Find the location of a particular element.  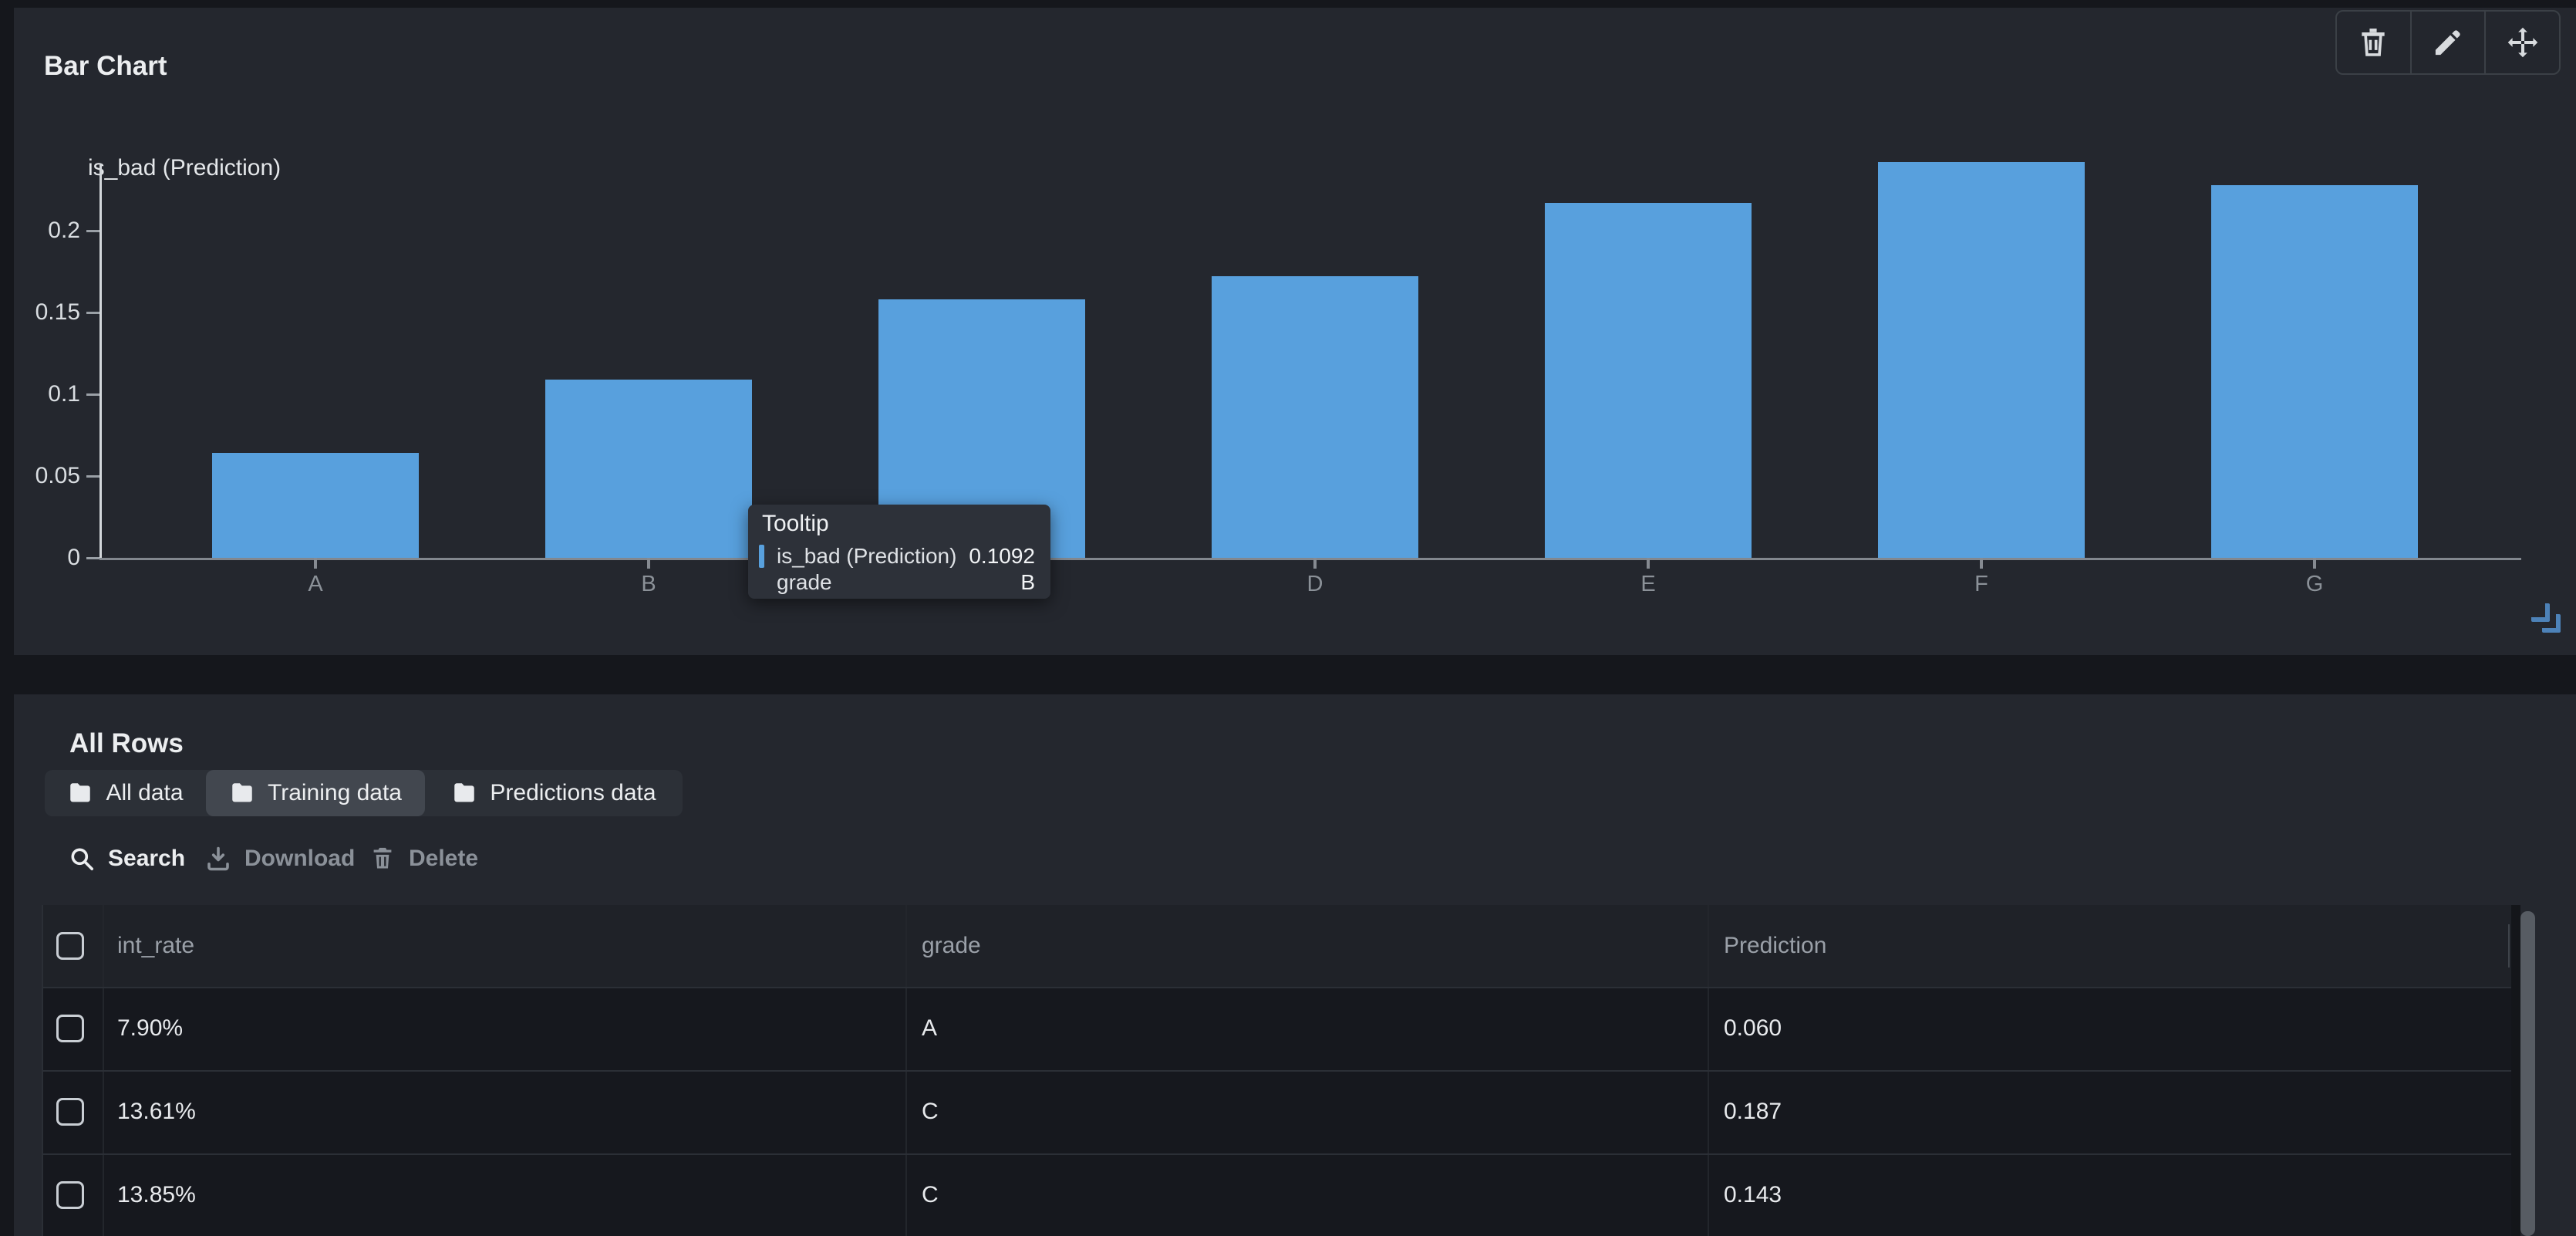

x-tick-D is located at coordinates (1315, 563).